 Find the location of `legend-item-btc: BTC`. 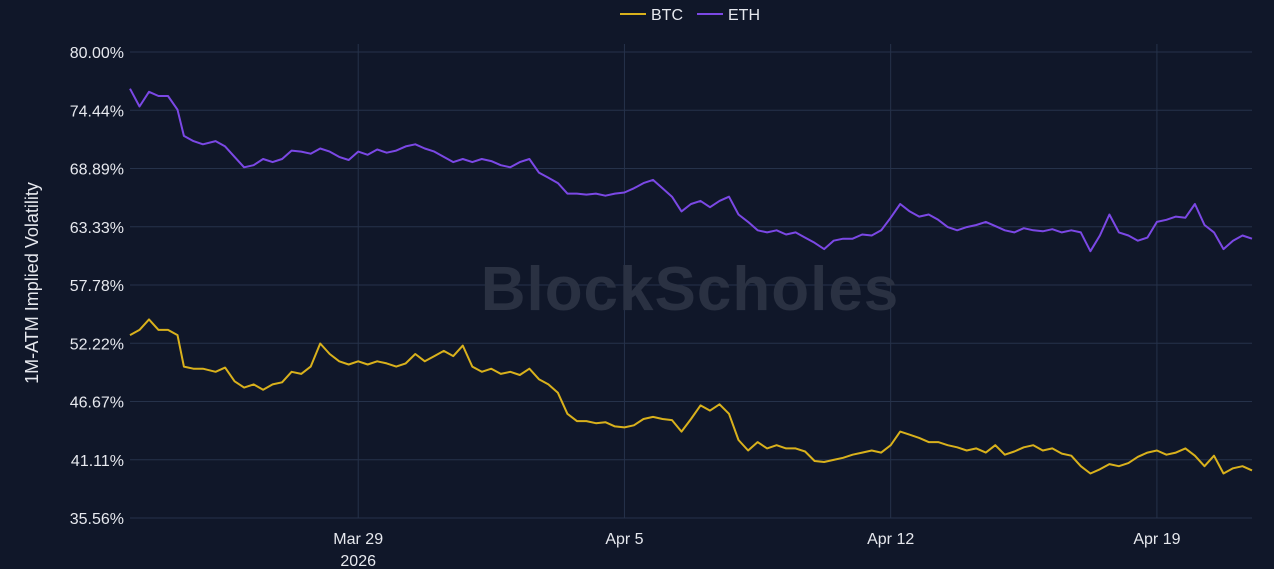

legend-item-btc: BTC is located at coordinates (651, 15).